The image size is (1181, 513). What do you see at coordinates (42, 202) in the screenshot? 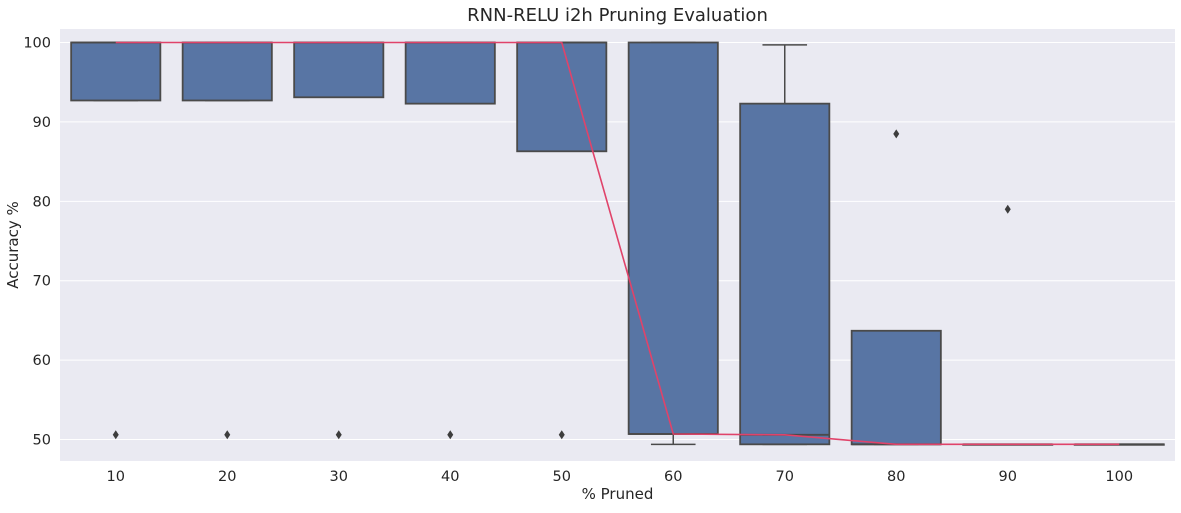
I see `y-tick-label: 80` at bounding box center [42, 202].